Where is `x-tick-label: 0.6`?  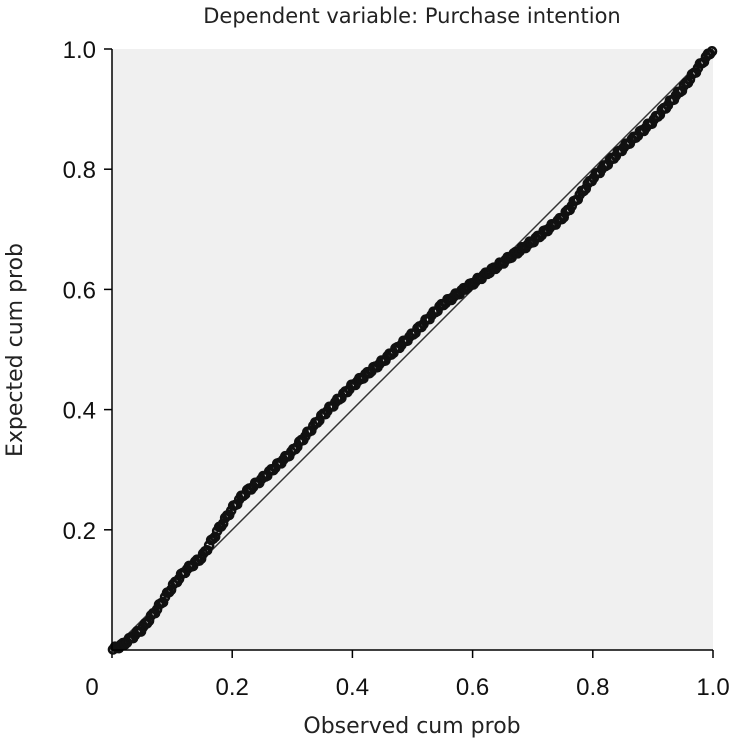 x-tick-label: 0.6 is located at coordinates (472, 687).